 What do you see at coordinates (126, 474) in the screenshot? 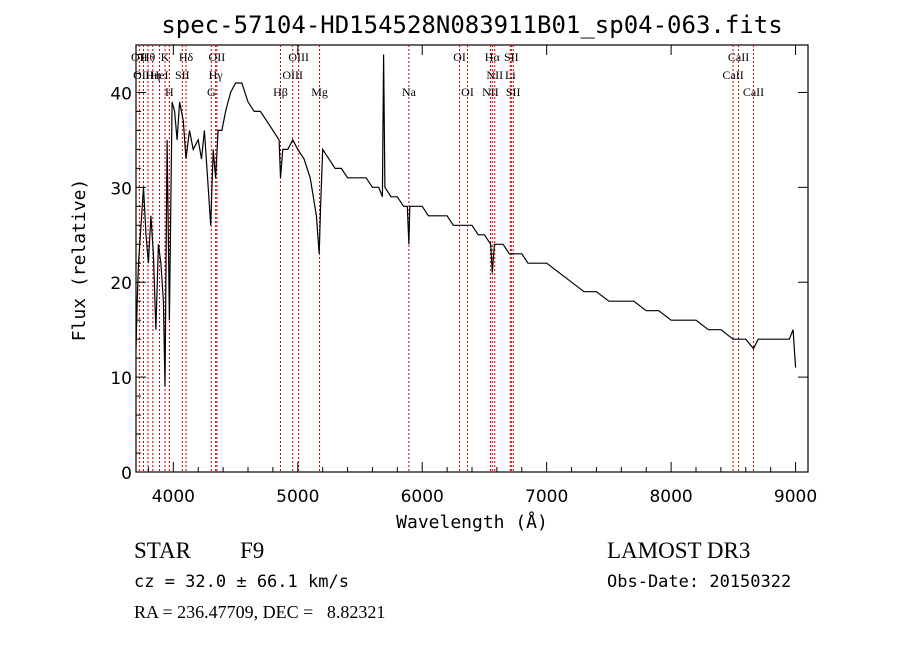
I see `y-tick-label-0: 0` at bounding box center [126, 474].